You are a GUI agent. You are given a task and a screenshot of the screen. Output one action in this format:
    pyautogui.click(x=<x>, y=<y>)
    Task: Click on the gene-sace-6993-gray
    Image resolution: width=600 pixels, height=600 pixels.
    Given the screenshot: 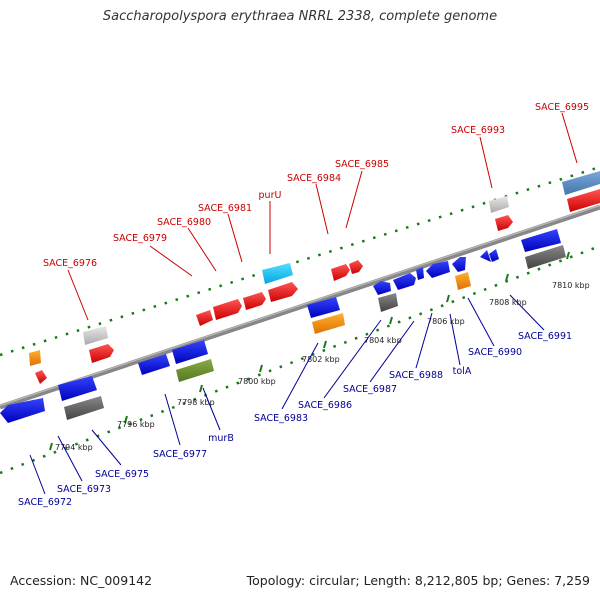 What is the action you would take?
    pyautogui.click(x=499, y=204)
    